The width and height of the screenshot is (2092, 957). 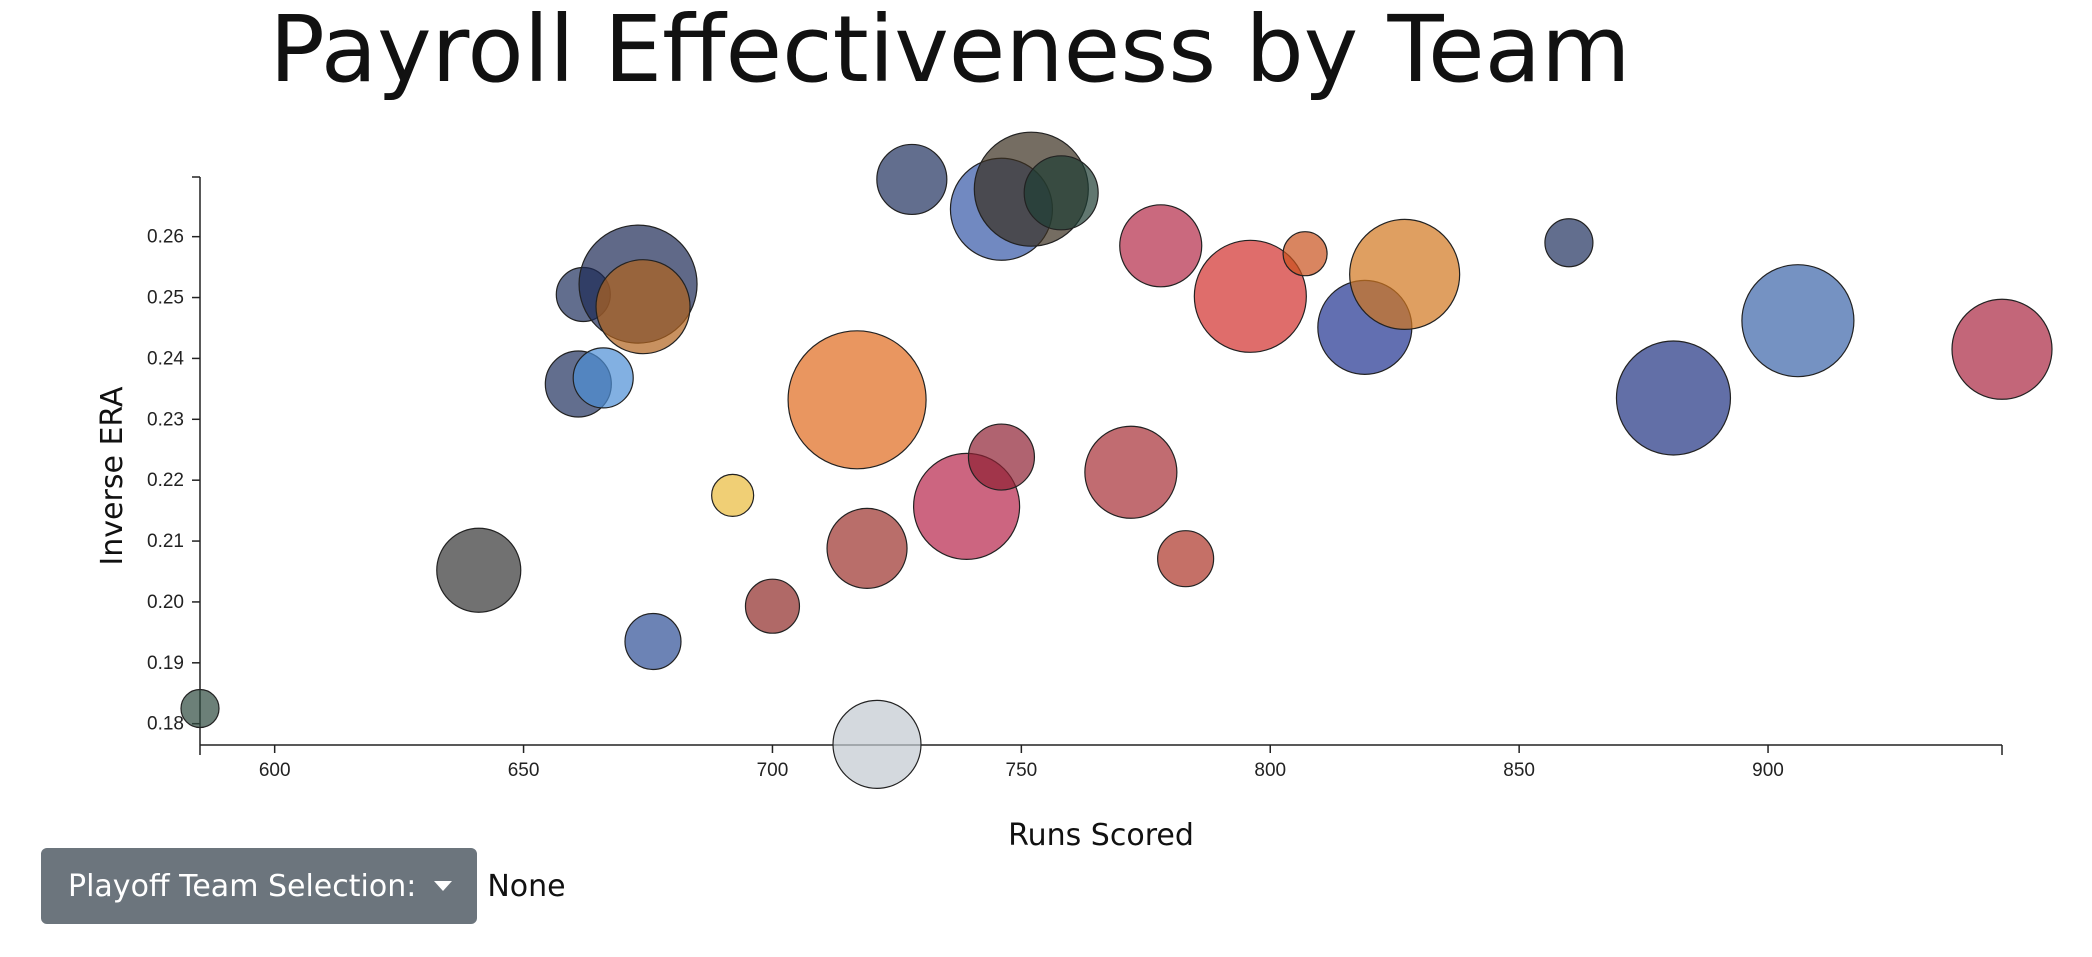 What do you see at coordinates (165, 602) in the screenshot?
I see `y-tick-label: 0.20` at bounding box center [165, 602].